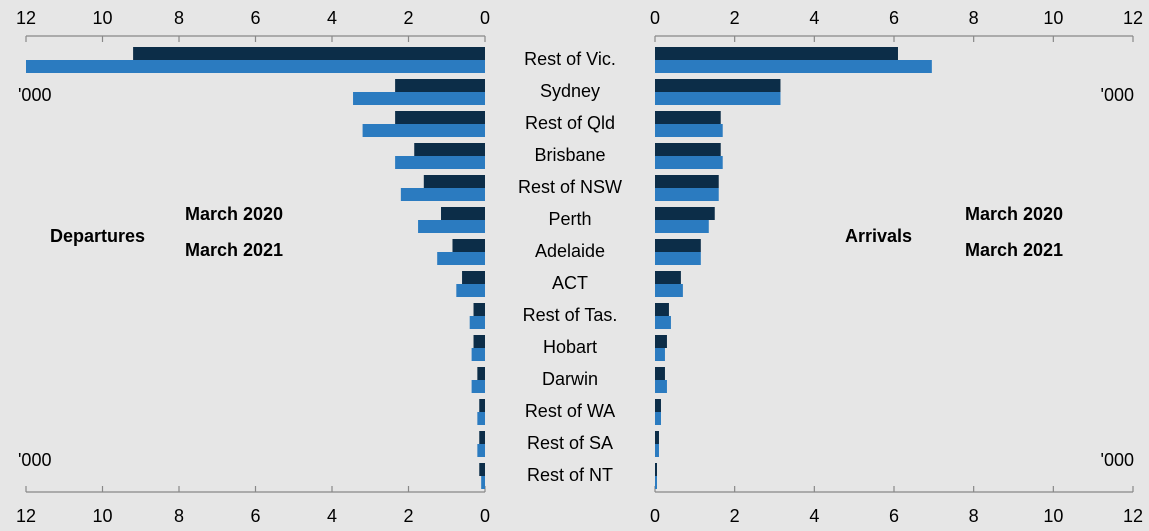  Describe the element at coordinates (570, 379) in the screenshot. I see `category-label: Darwin` at that location.